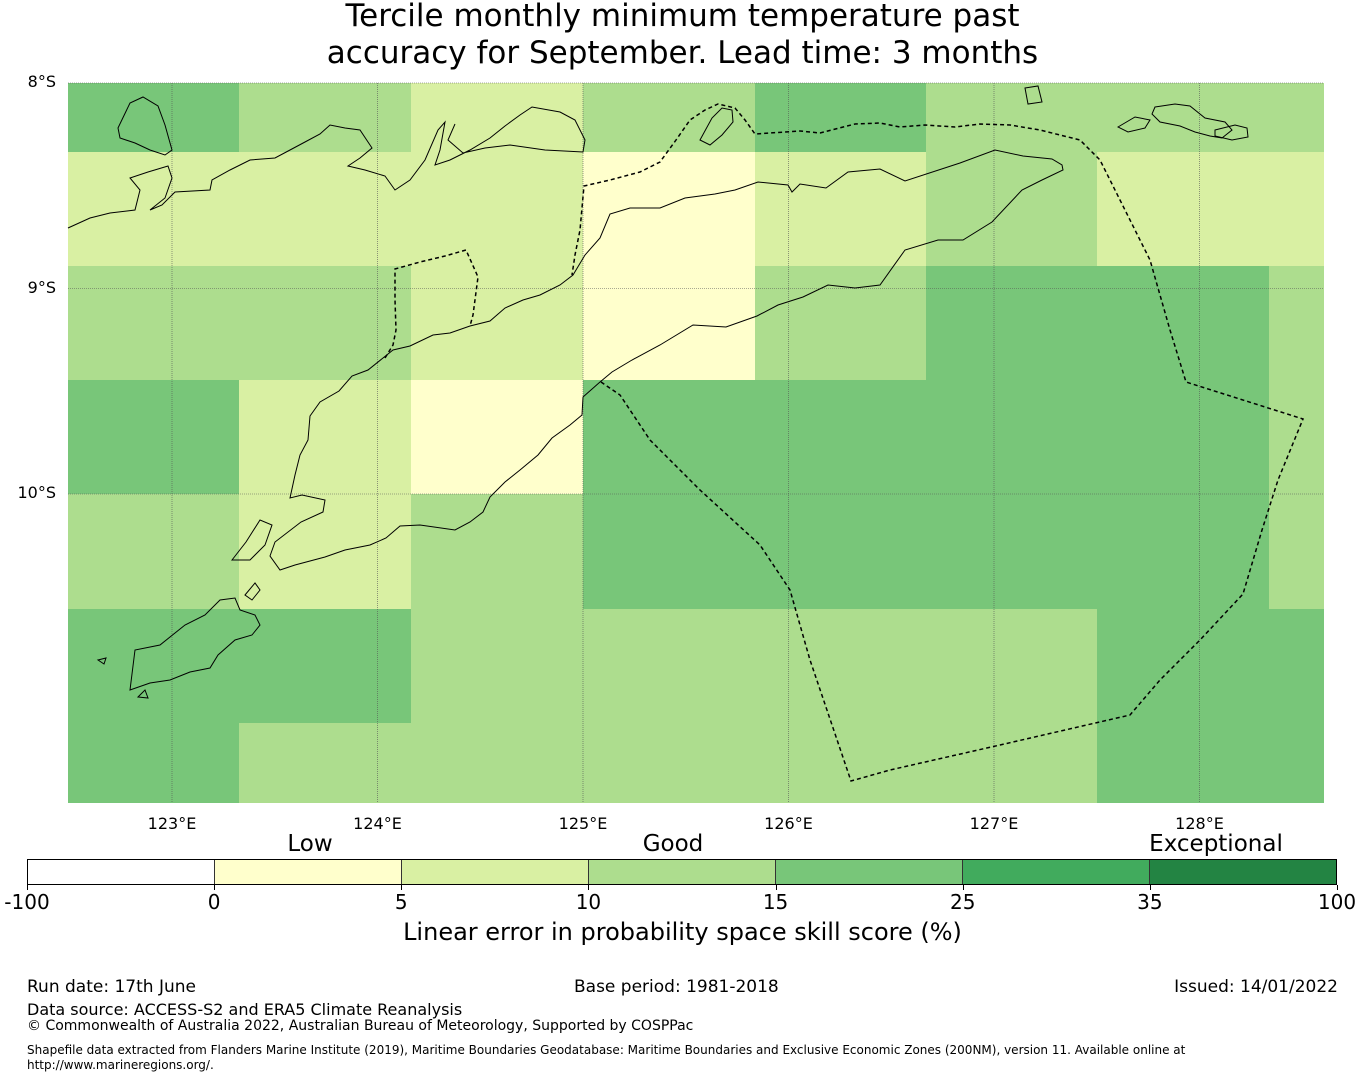 This screenshot has height=1080, width=1365. Describe the element at coordinates (41, 287) in the screenshot. I see `latitude-label: 9°S` at that location.